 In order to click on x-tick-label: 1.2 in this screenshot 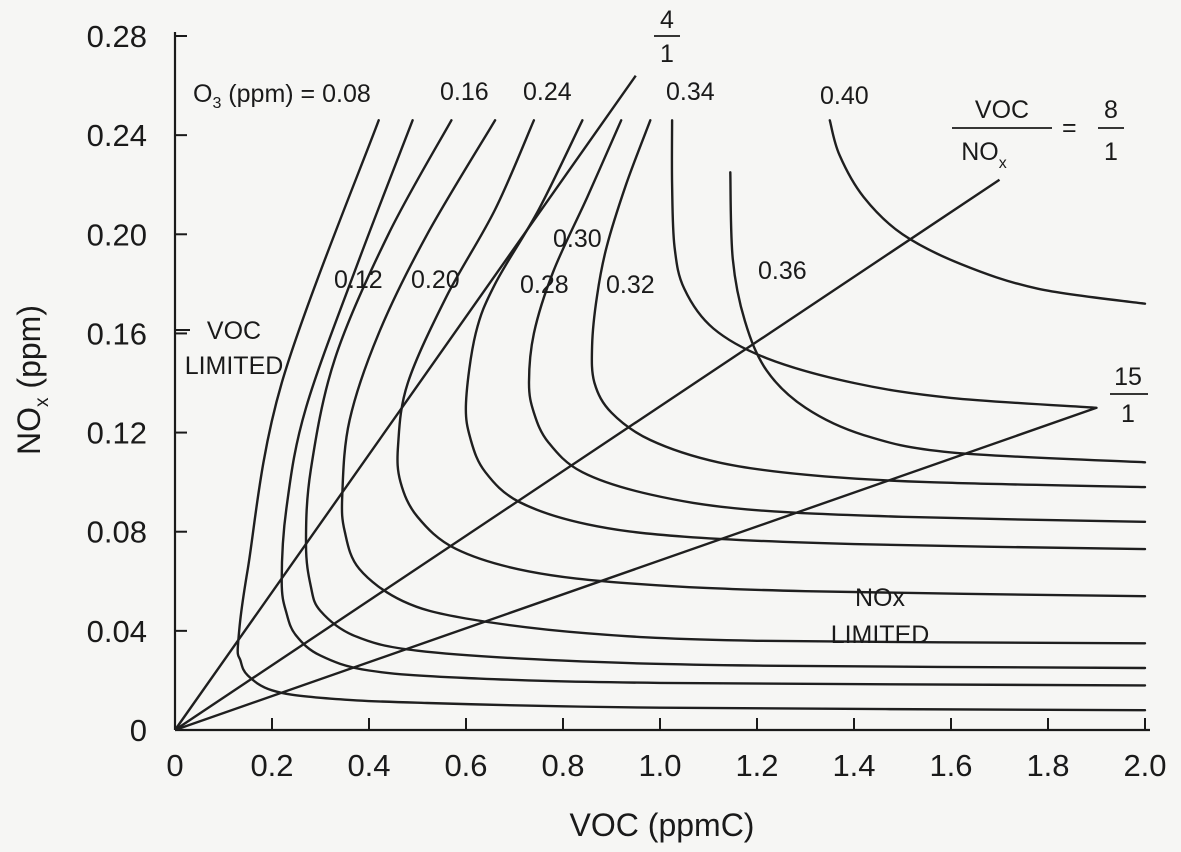, I will do `click(756, 765)`.